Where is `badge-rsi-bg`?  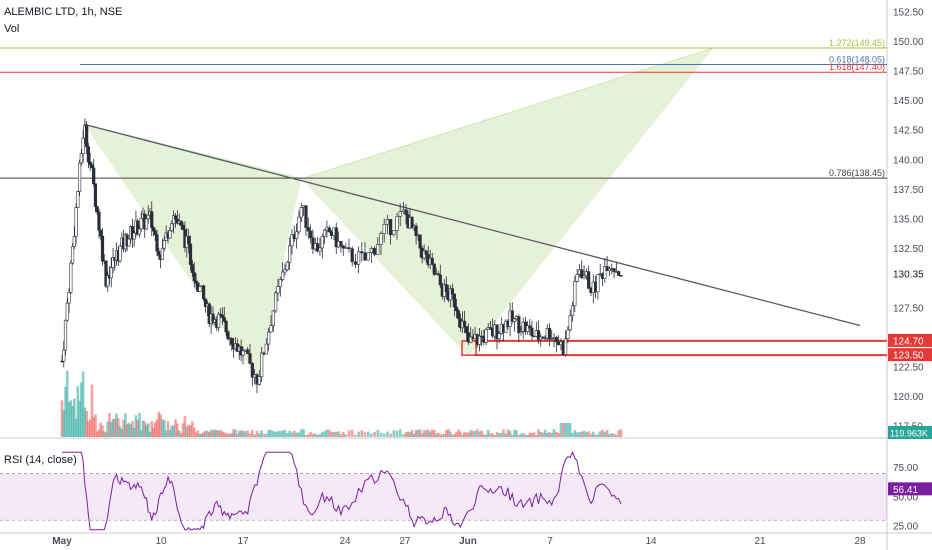
badge-rsi-bg is located at coordinates (910, 489).